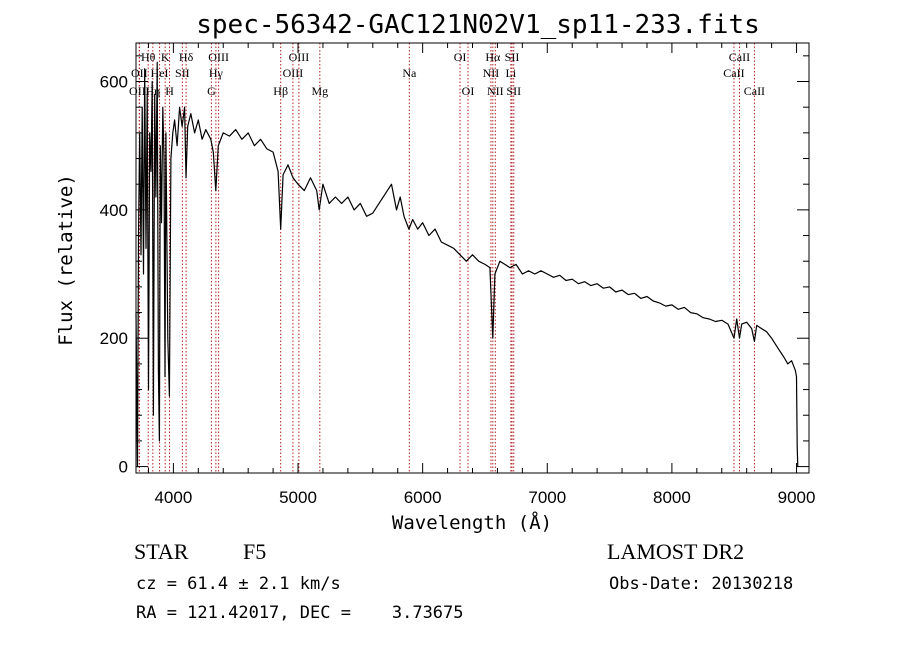 The width and height of the screenshot is (900, 649). What do you see at coordinates (299, 57) in the screenshot?
I see `line-label-13: OIII` at bounding box center [299, 57].